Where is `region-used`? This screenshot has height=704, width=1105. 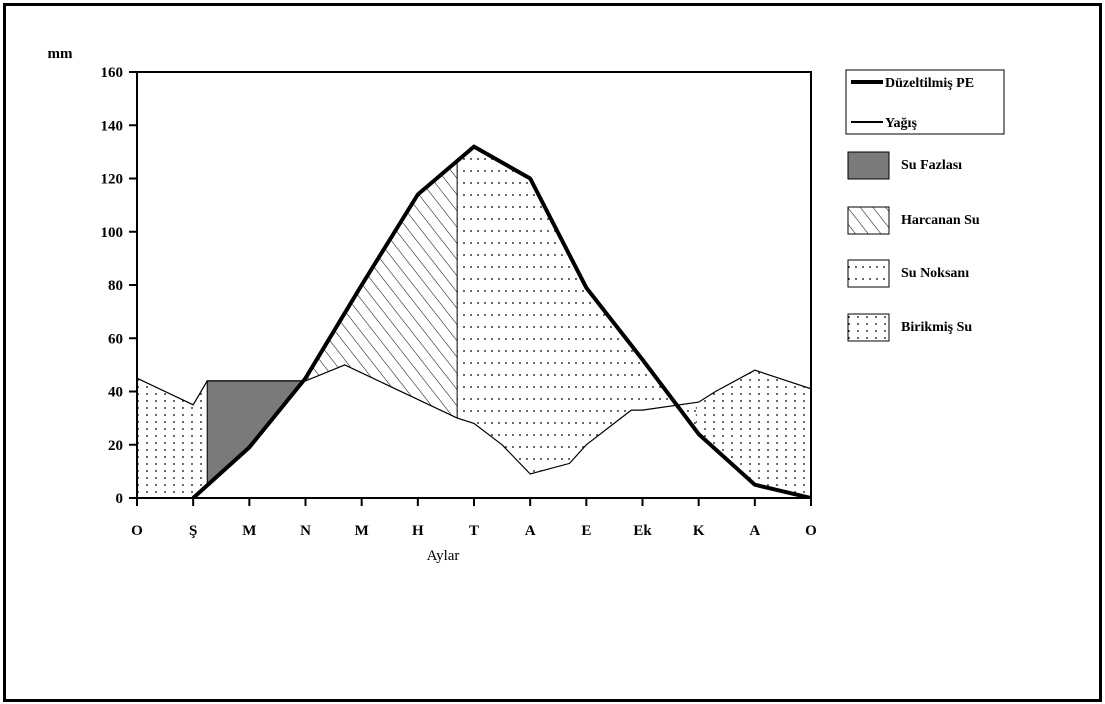 region-used is located at coordinates (381, 289).